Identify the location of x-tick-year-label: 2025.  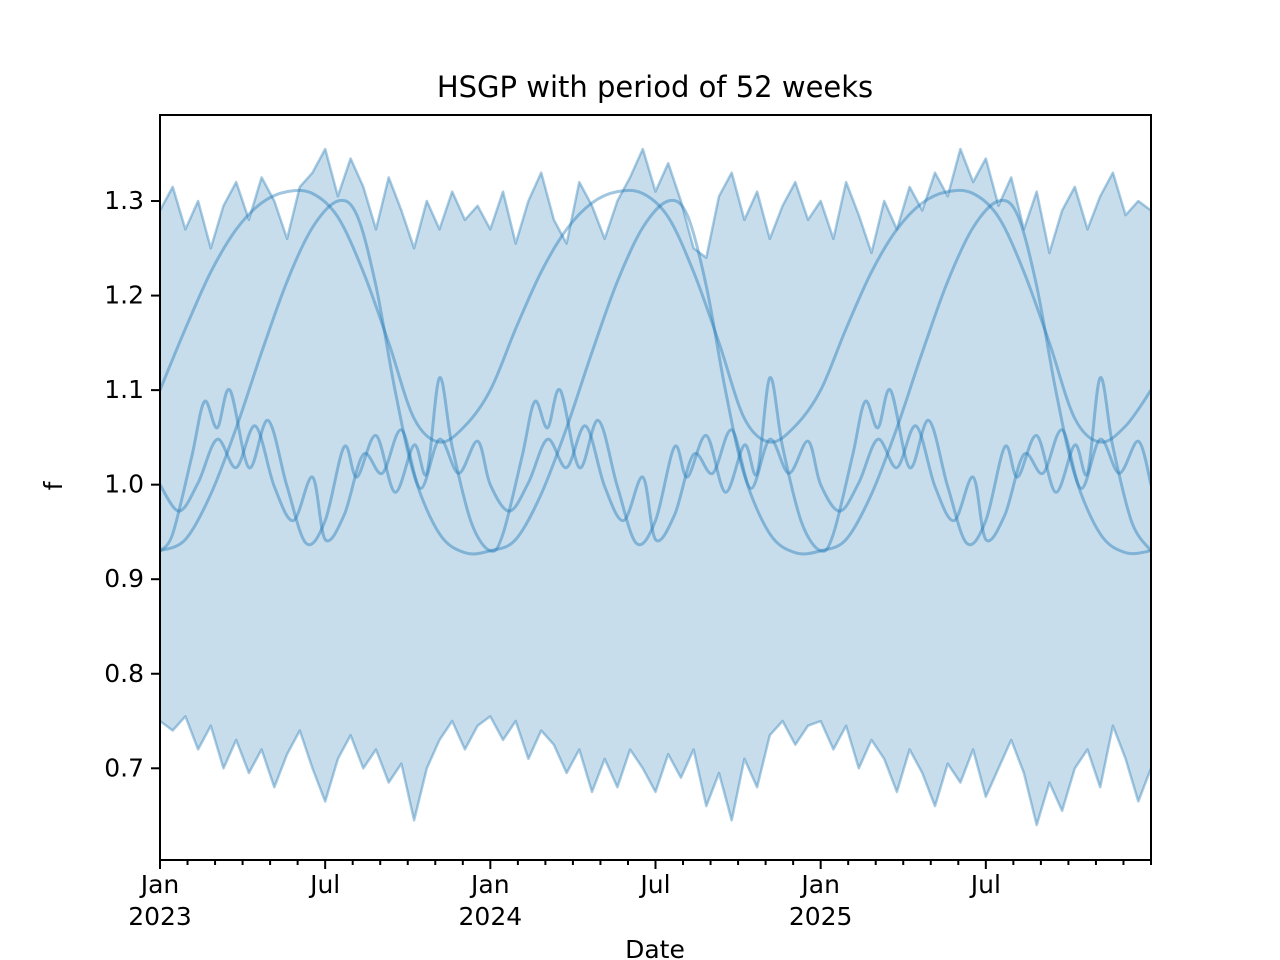
(821, 916).